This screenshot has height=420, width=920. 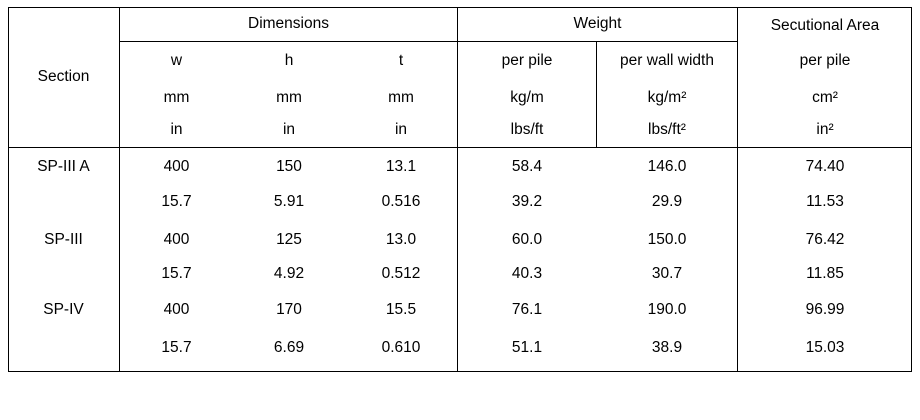 I want to click on cell-per-pile-metric: 60.0, so click(x=527, y=239).